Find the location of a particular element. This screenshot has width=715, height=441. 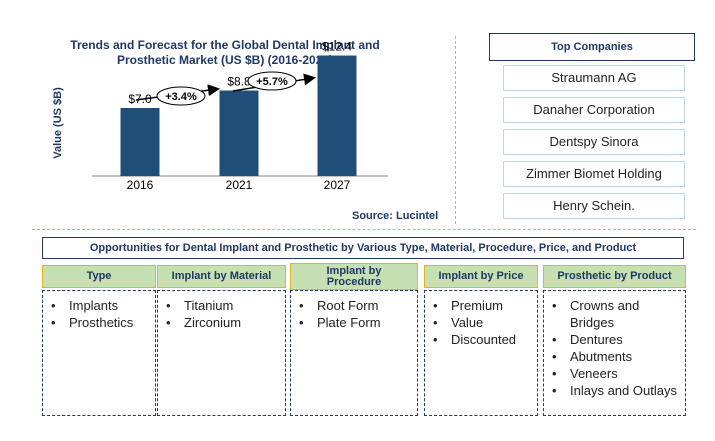

list-item: Veneers is located at coordinates (615, 373).